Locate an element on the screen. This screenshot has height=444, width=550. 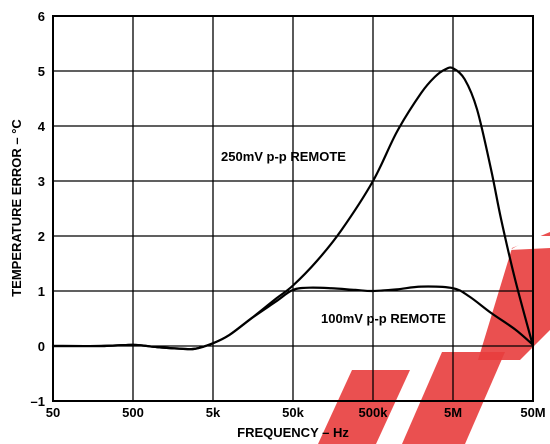
annotation-100mv: 100mV p-p REMOTE is located at coordinates (383, 318).